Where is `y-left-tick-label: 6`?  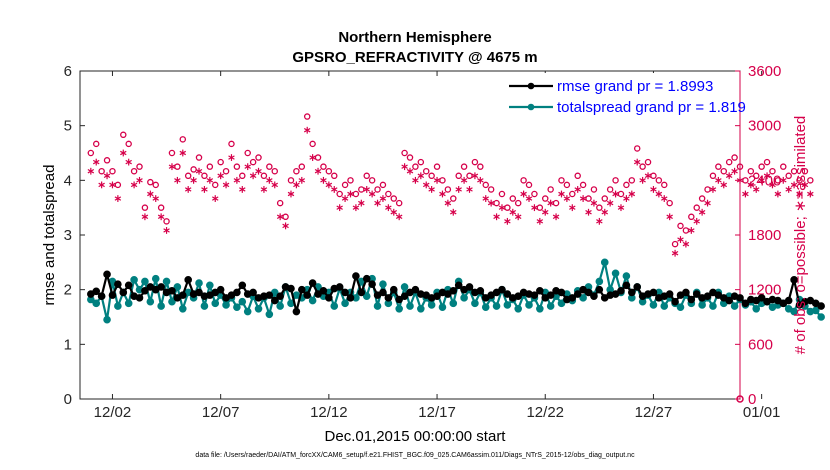
y-left-tick-label: 6 is located at coordinates (68, 71).